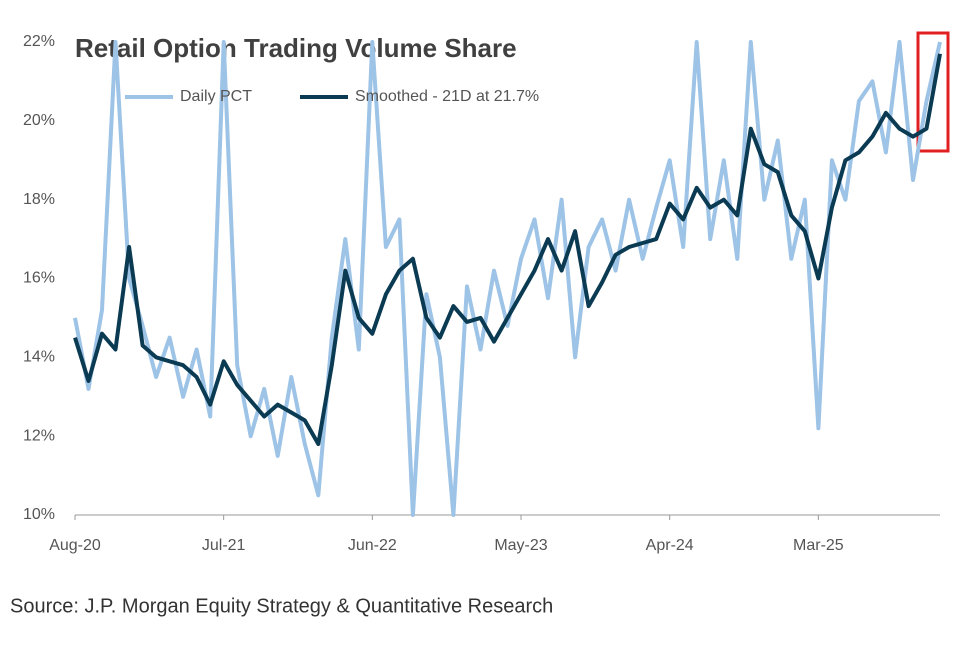 The height and width of the screenshot is (649, 975). I want to click on x-tick-label: May-23, so click(520, 545).